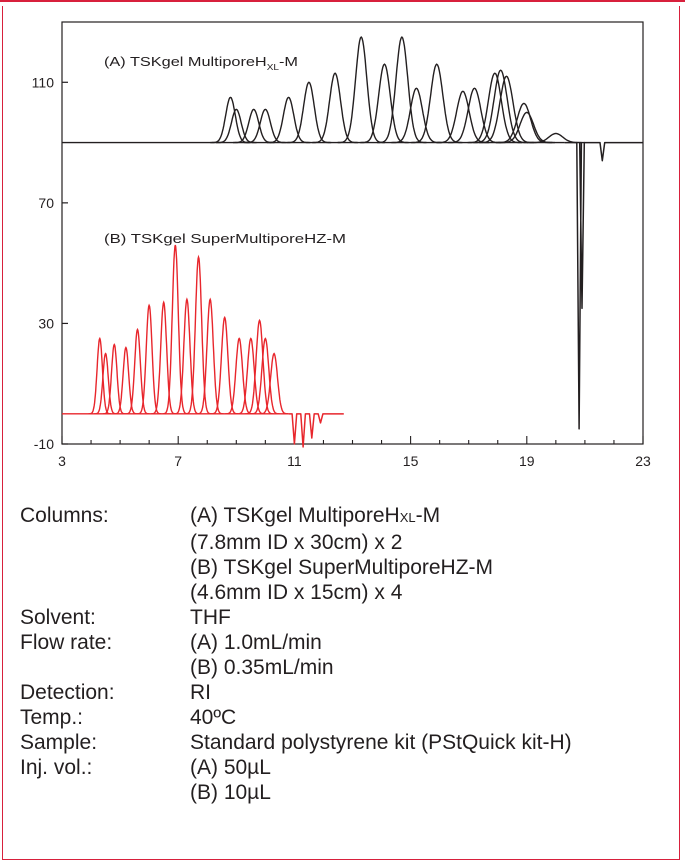 The image size is (685, 864). Describe the element at coordinates (345, 617) in the screenshot. I see `solvent-row: Solvent: THF` at that location.